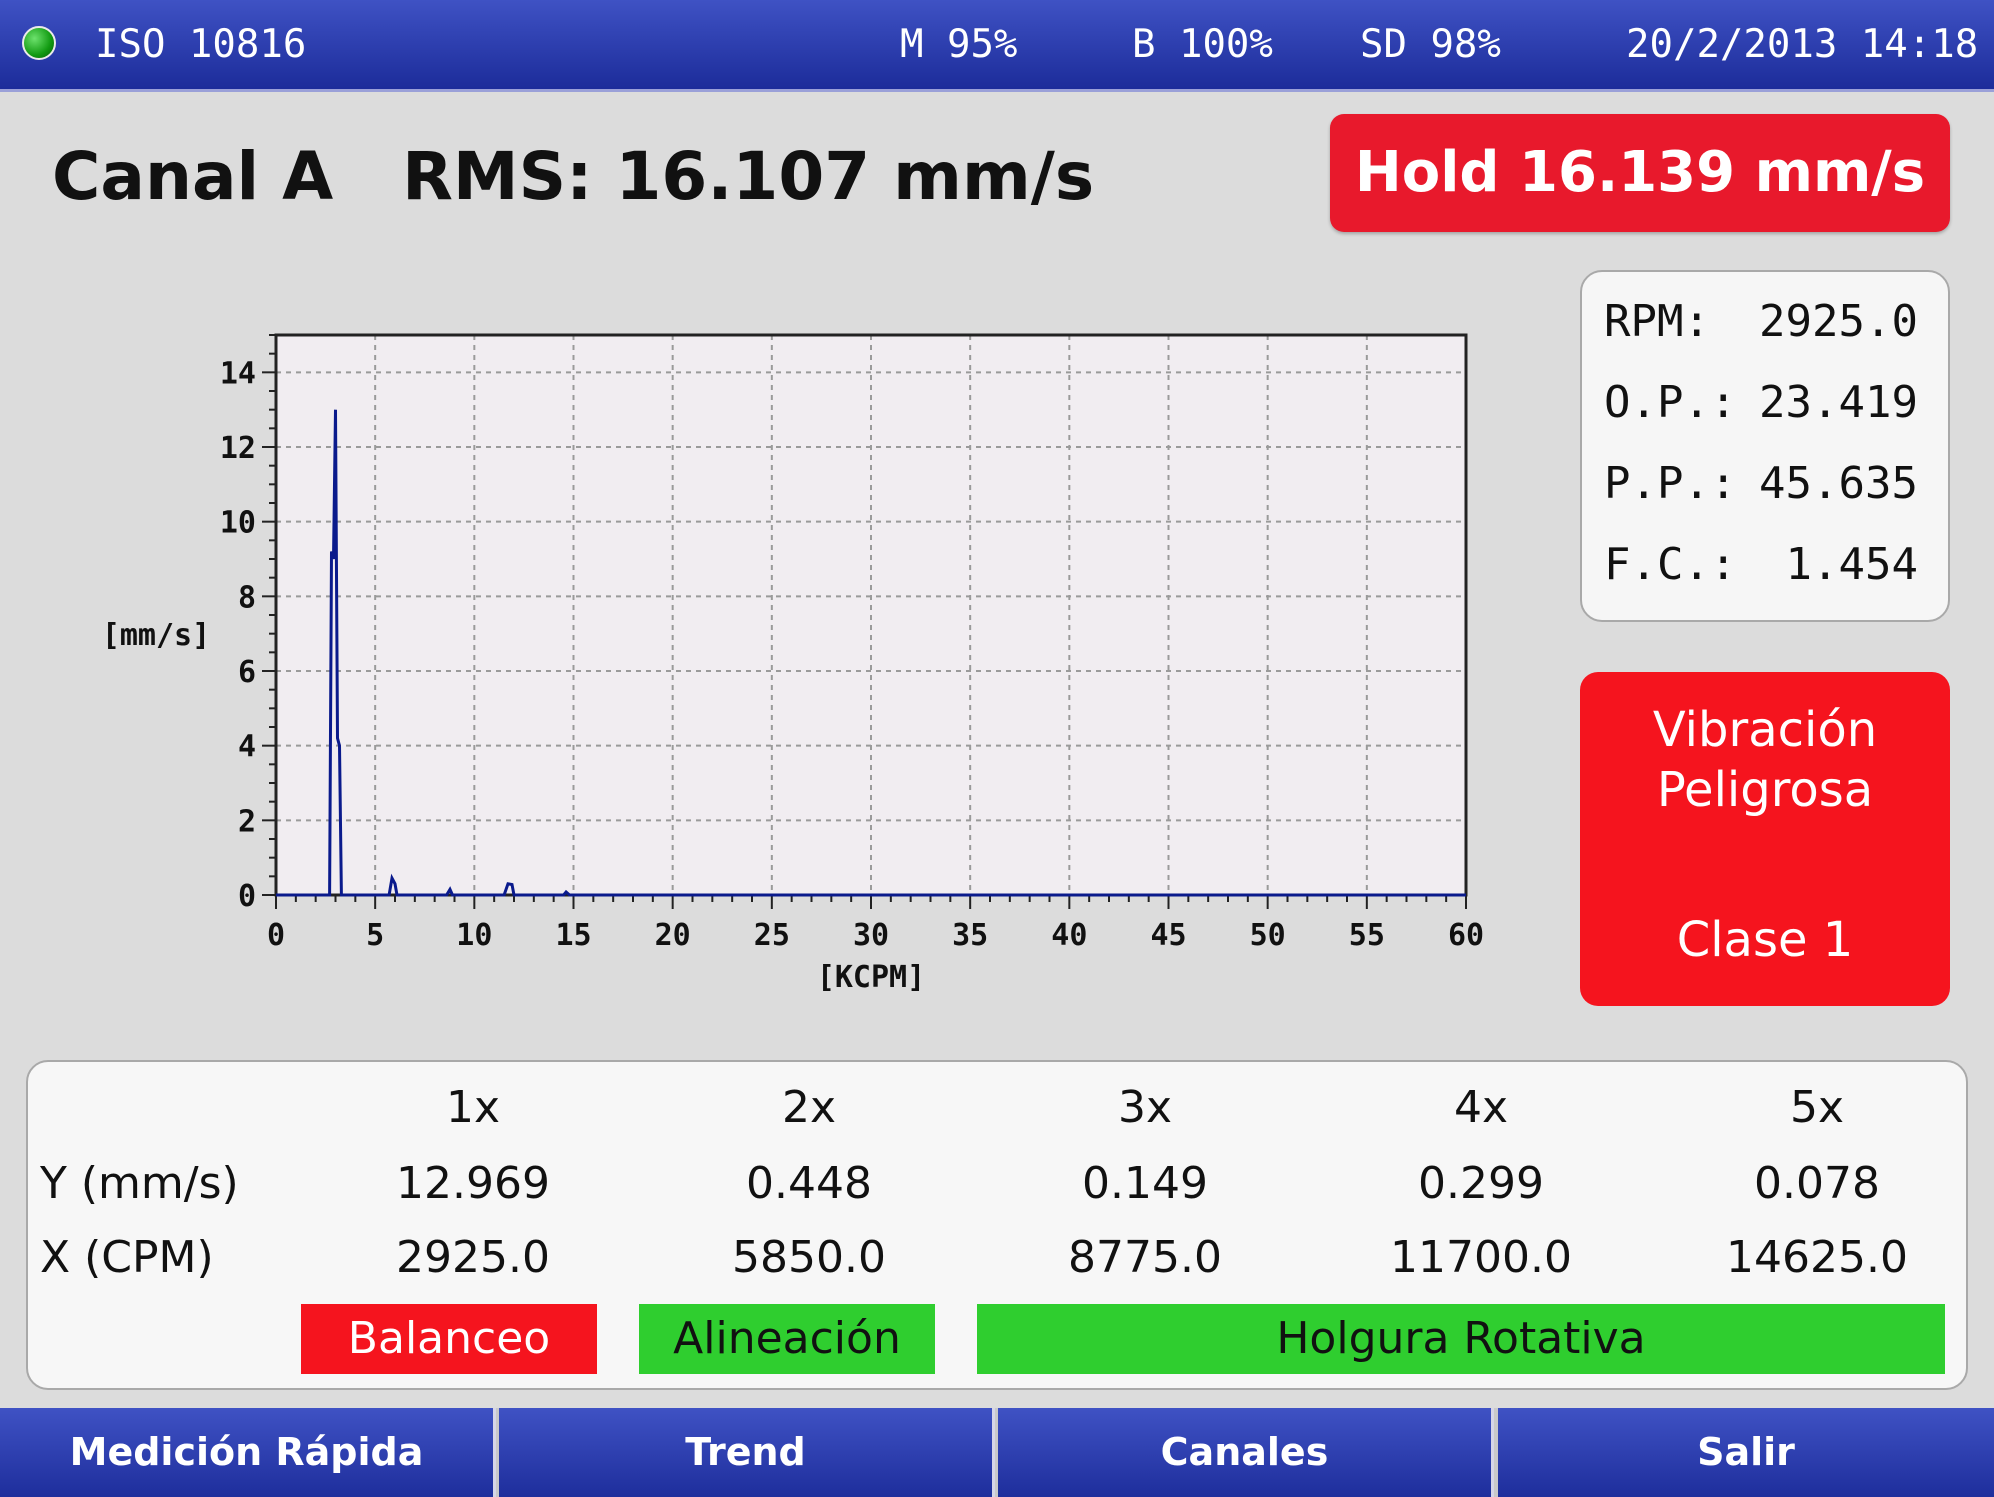 The image size is (1994, 1497). What do you see at coordinates (201, 44) in the screenshot?
I see `iso-standard-label: ISO 10816` at bounding box center [201, 44].